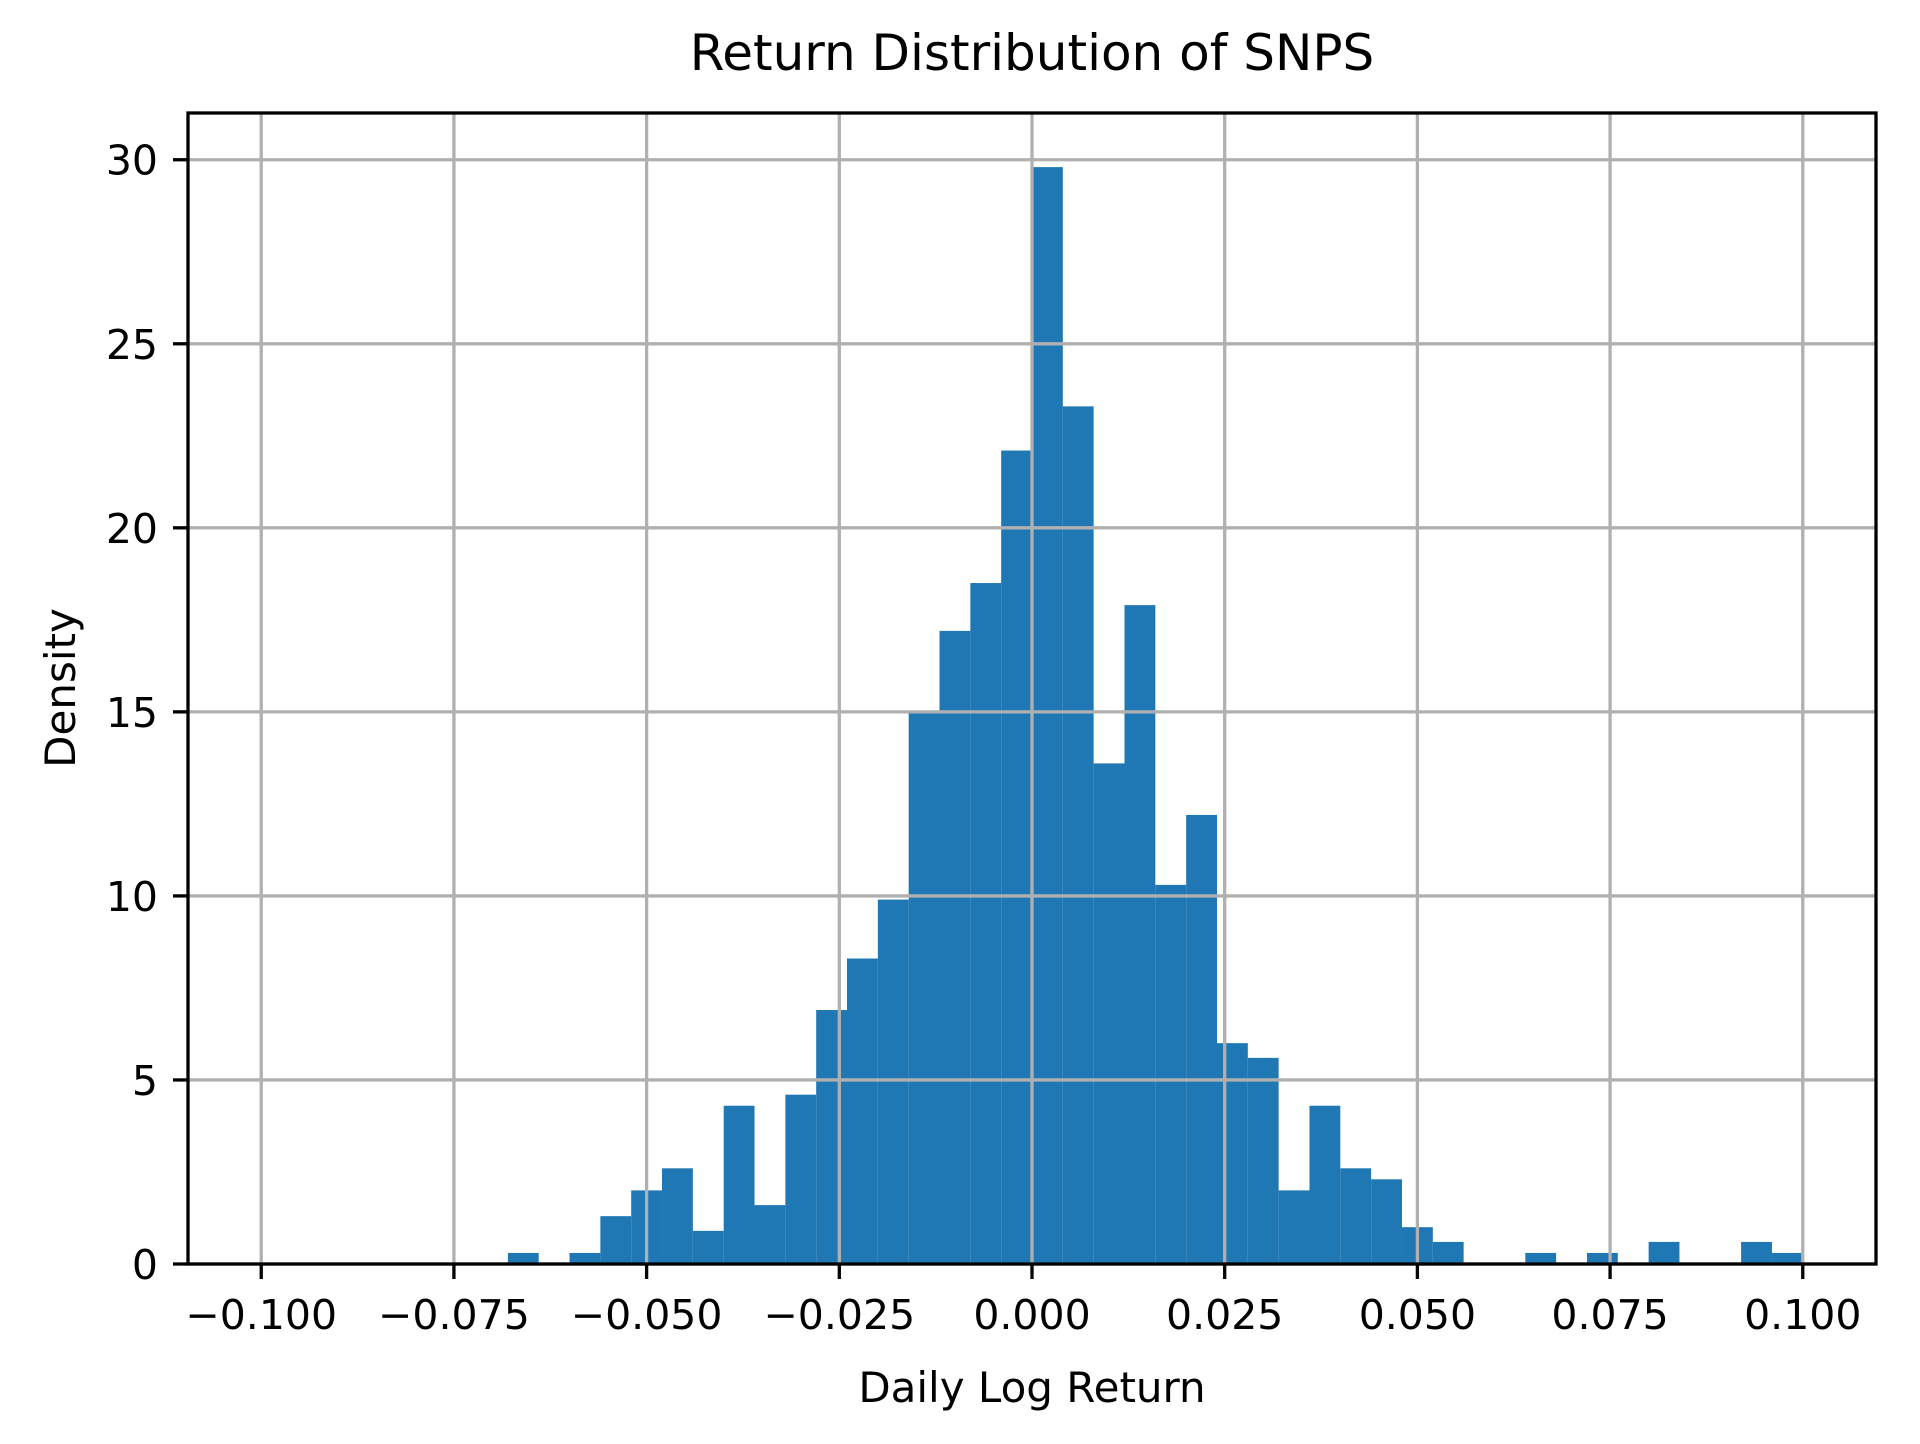  Describe the element at coordinates (1032, 53) in the screenshot. I see `chart-title: Return Distribution of SNPS` at that location.